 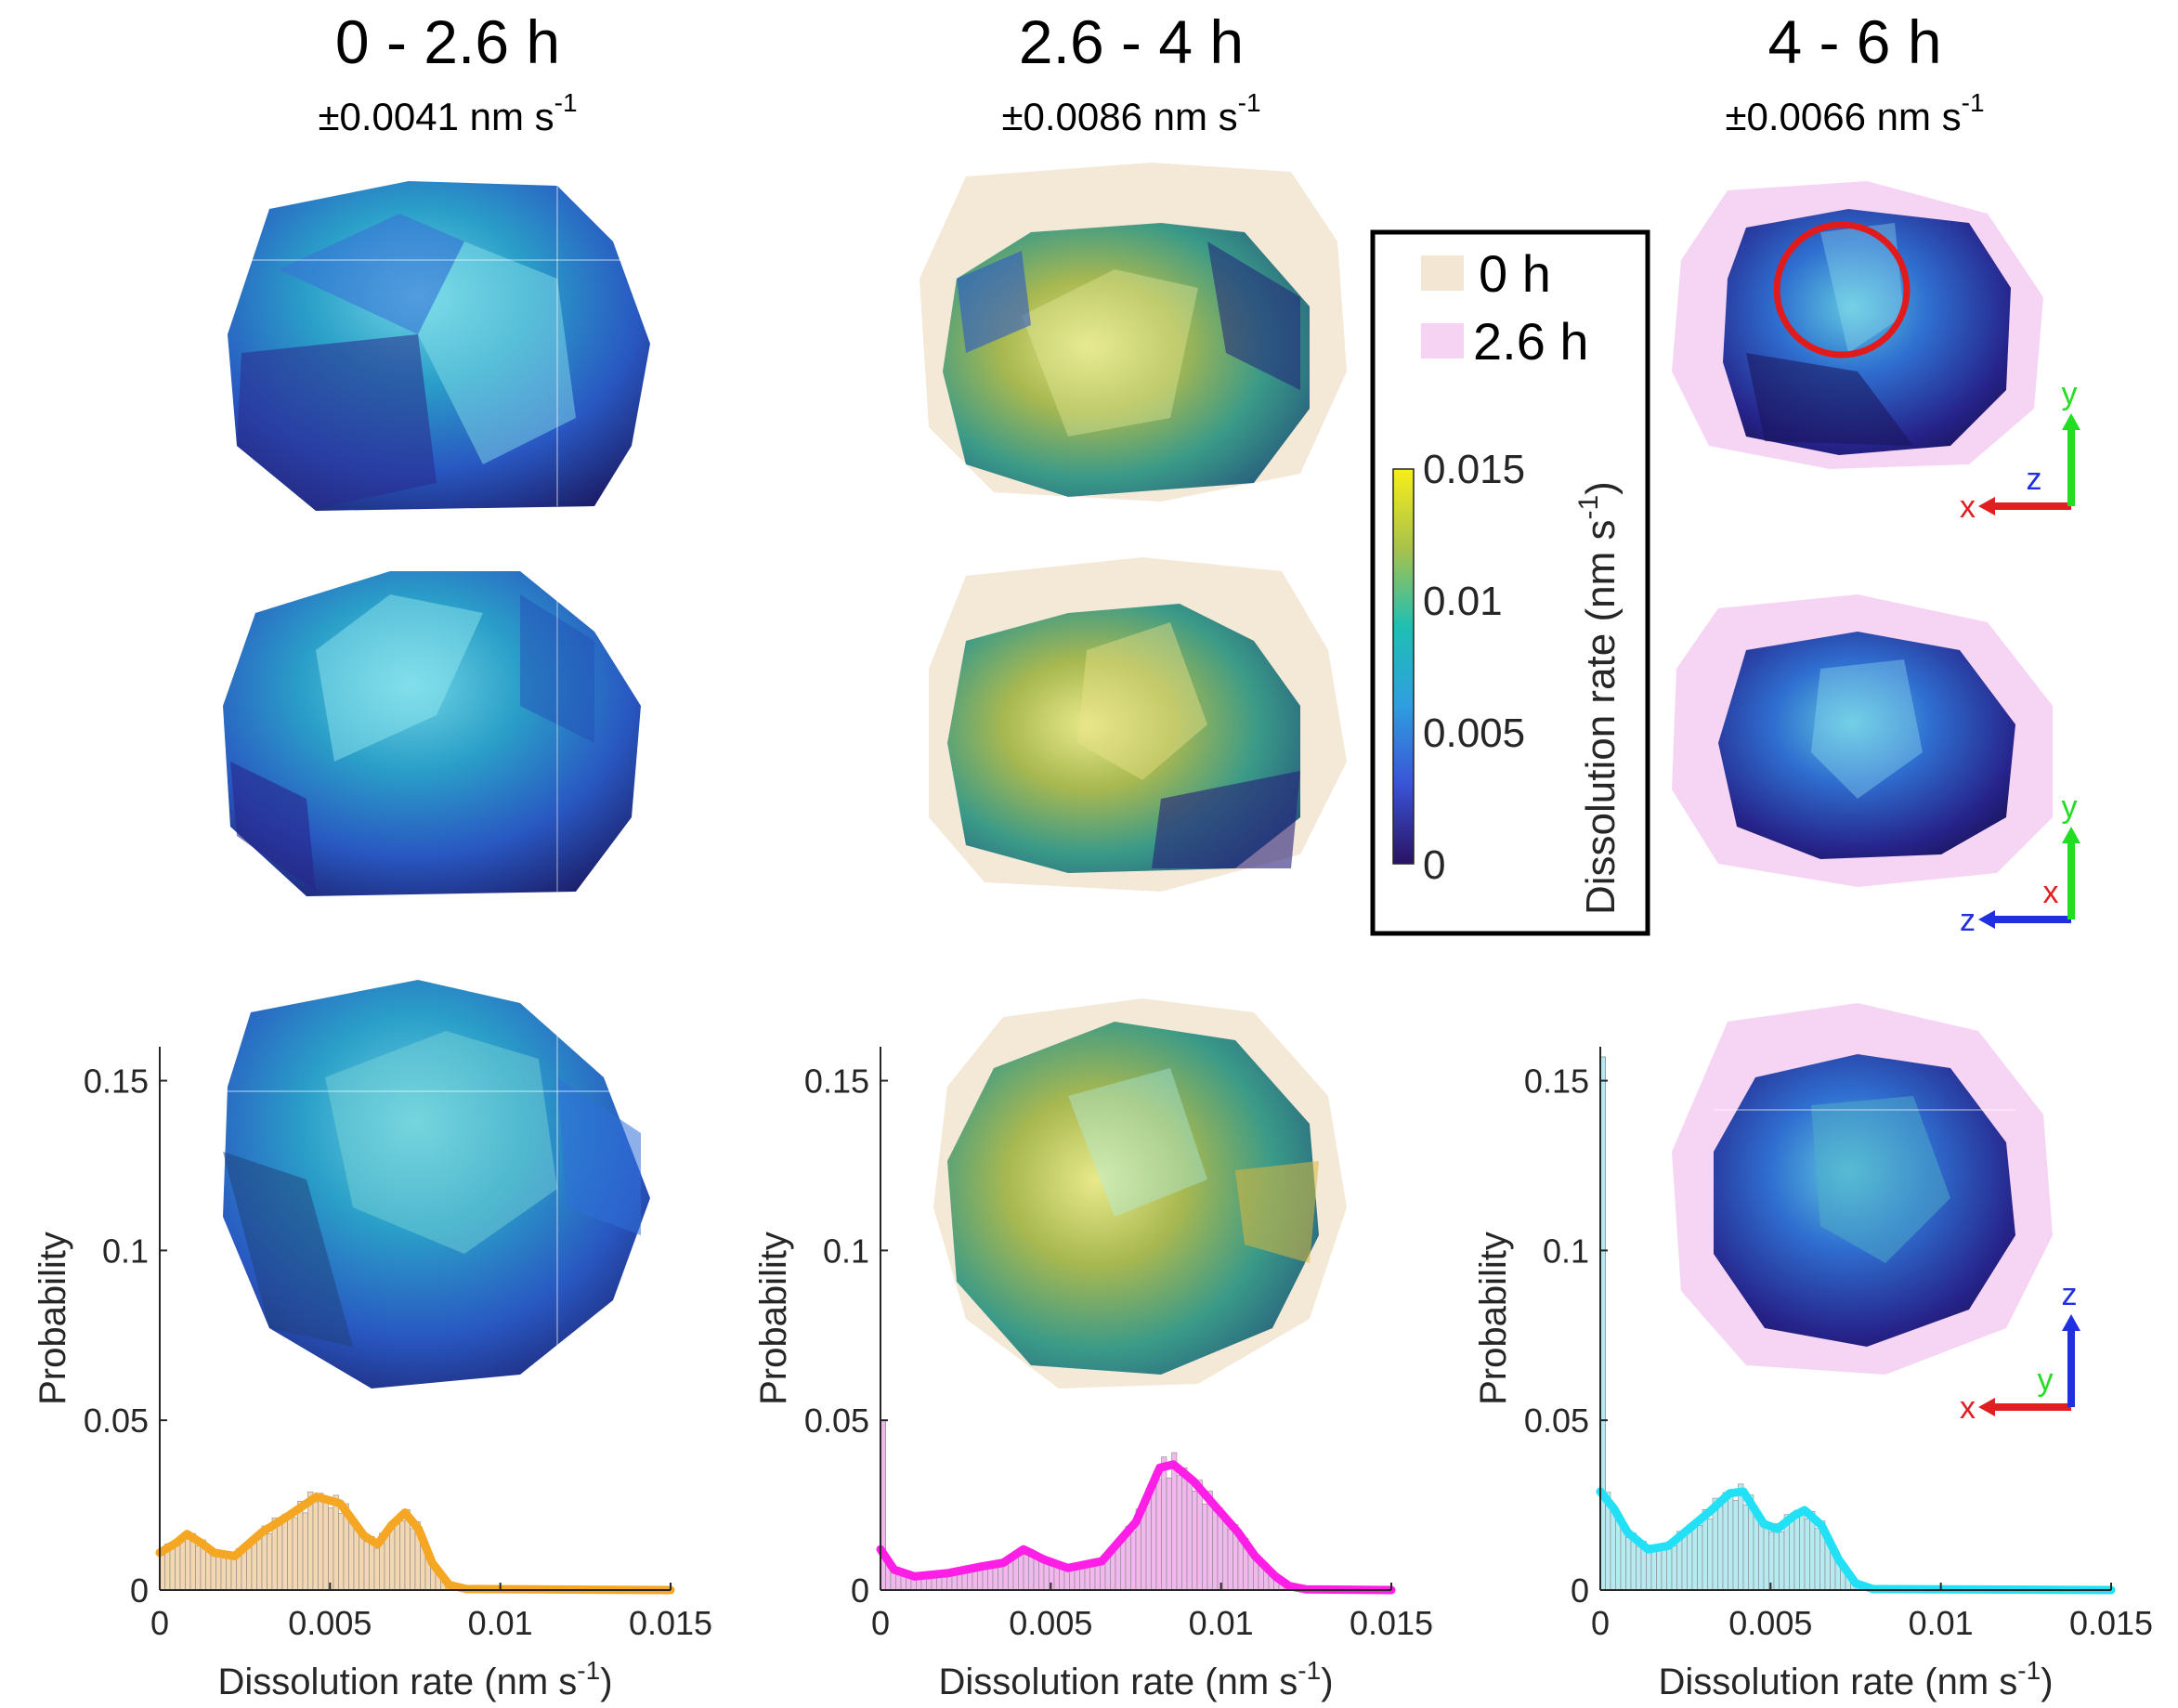 I want to click on axis-icon-2-h-label: z, so click(x=1968, y=920).